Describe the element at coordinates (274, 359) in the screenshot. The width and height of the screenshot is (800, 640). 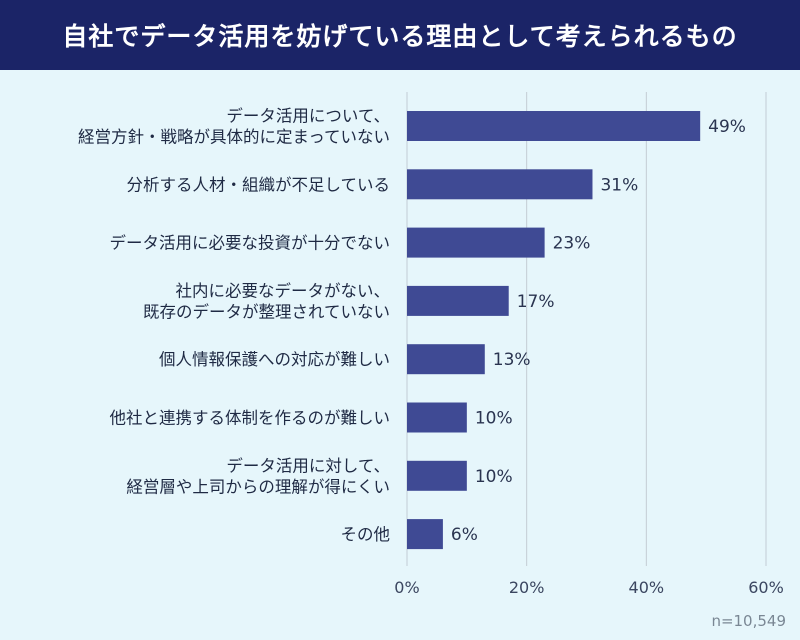
I see `category-label: 個人情報保護への対応が難しい` at that location.